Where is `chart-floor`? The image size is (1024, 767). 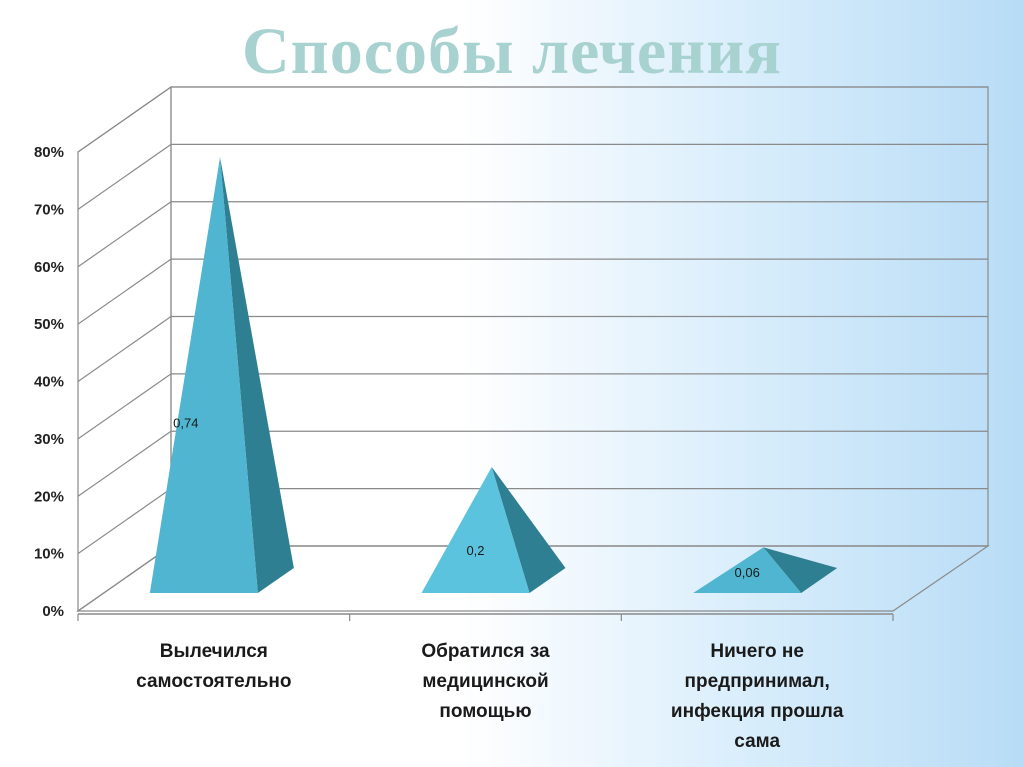 chart-floor is located at coordinates (533, 583).